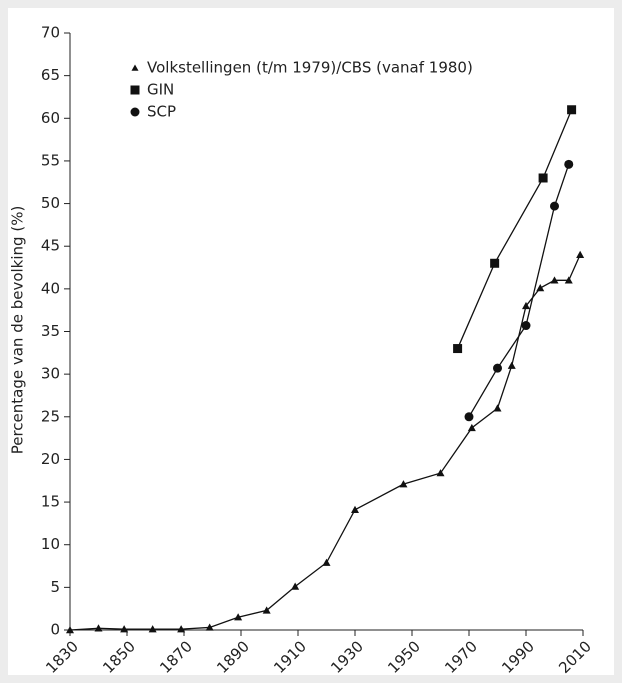 The height and width of the screenshot is (683, 622). Describe the element at coordinates (50, 544) in the screenshot. I see `y-tick-label: 10` at that location.